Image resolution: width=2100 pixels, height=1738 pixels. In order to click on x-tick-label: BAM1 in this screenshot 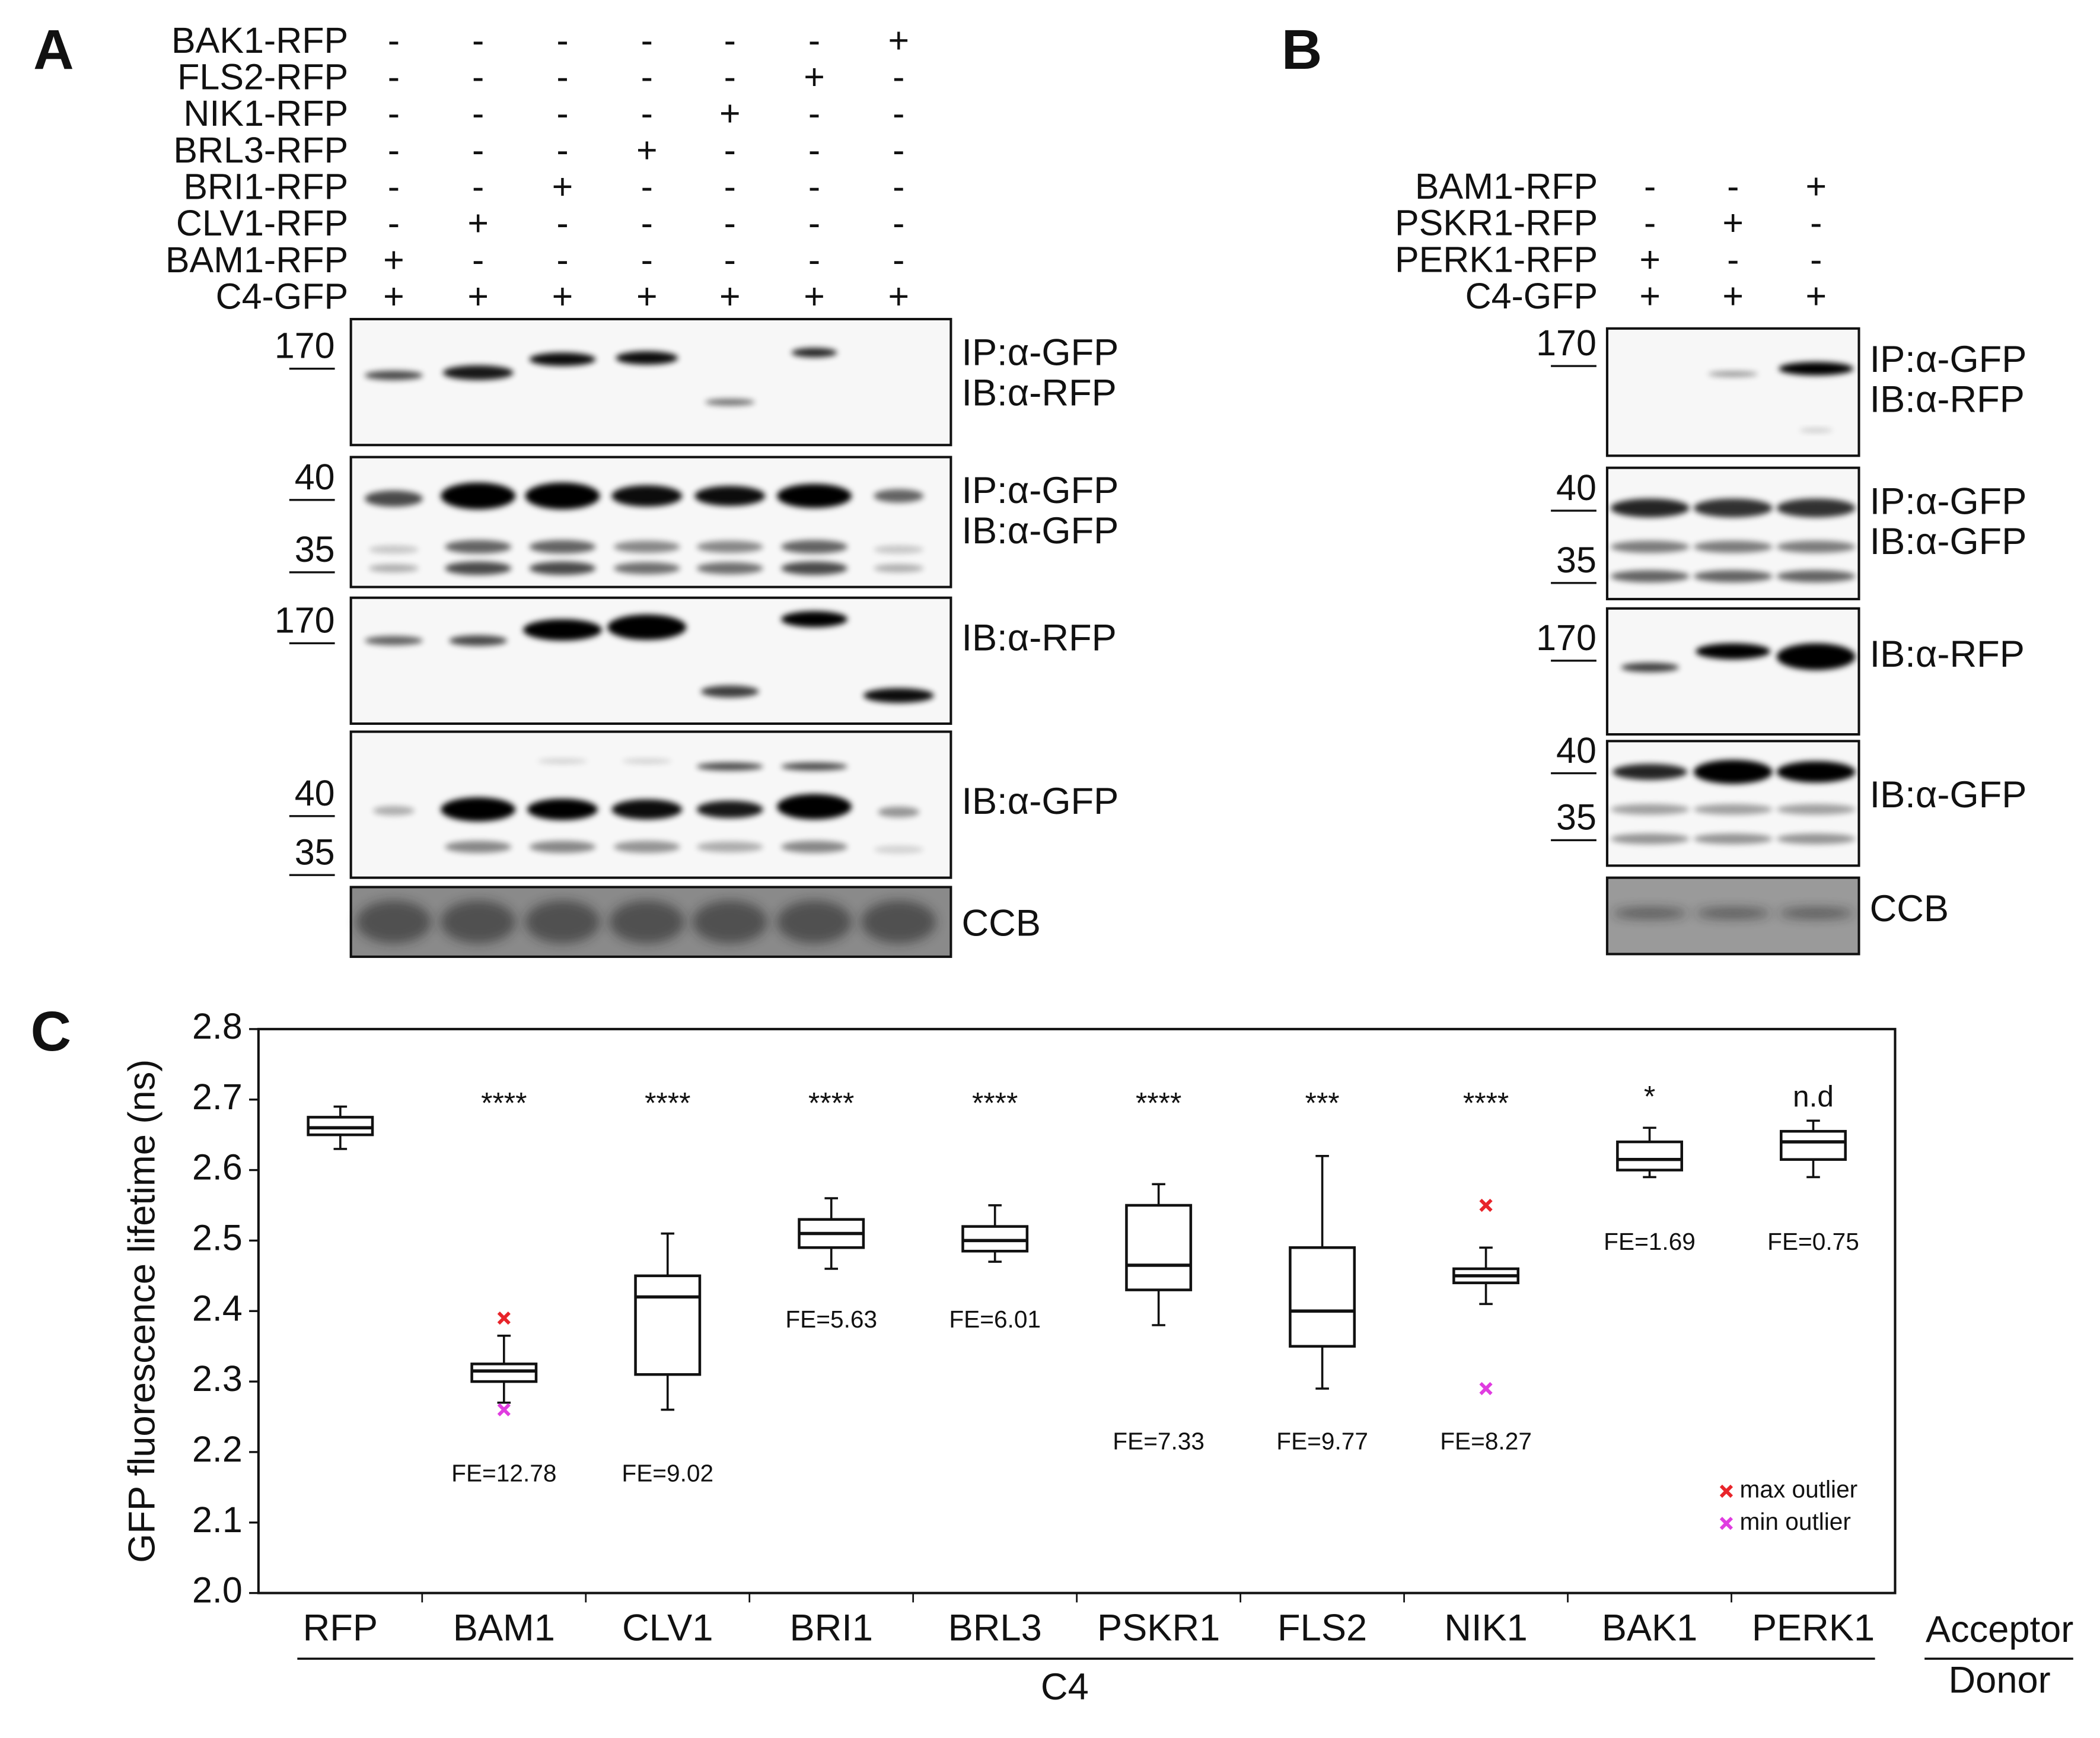, I will do `click(504, 1628)`.